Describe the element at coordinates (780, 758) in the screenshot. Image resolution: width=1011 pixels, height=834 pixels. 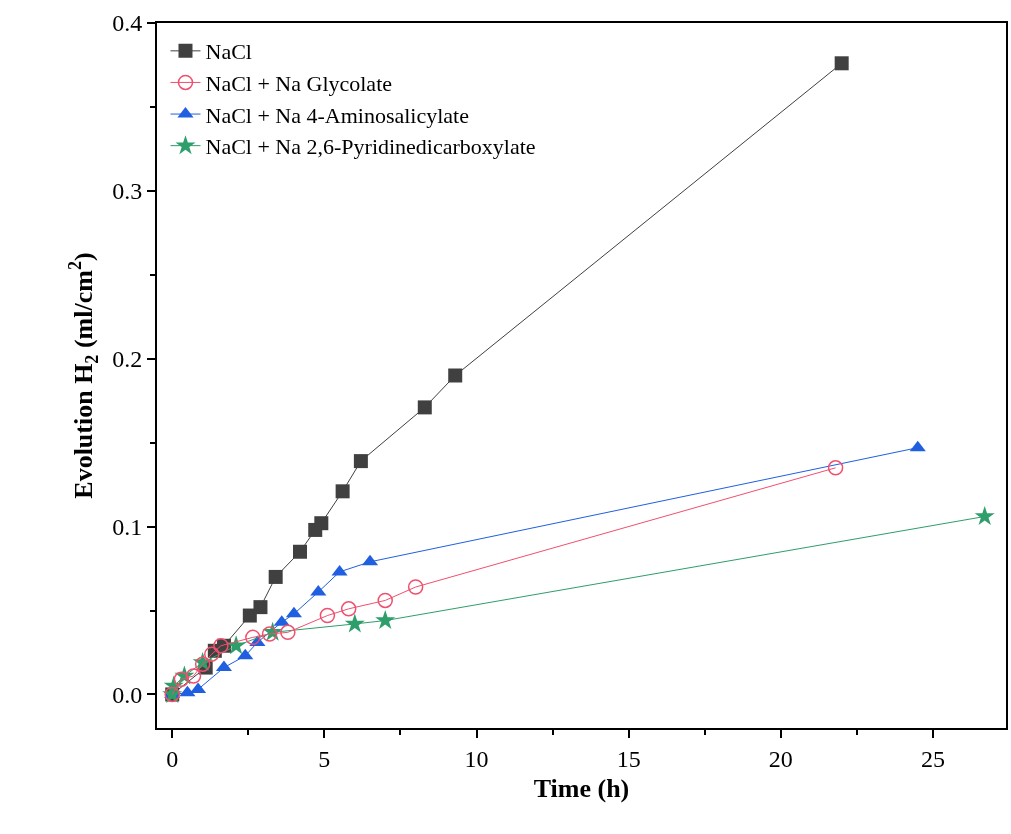
I see `x-tick-label: 20` at that location.